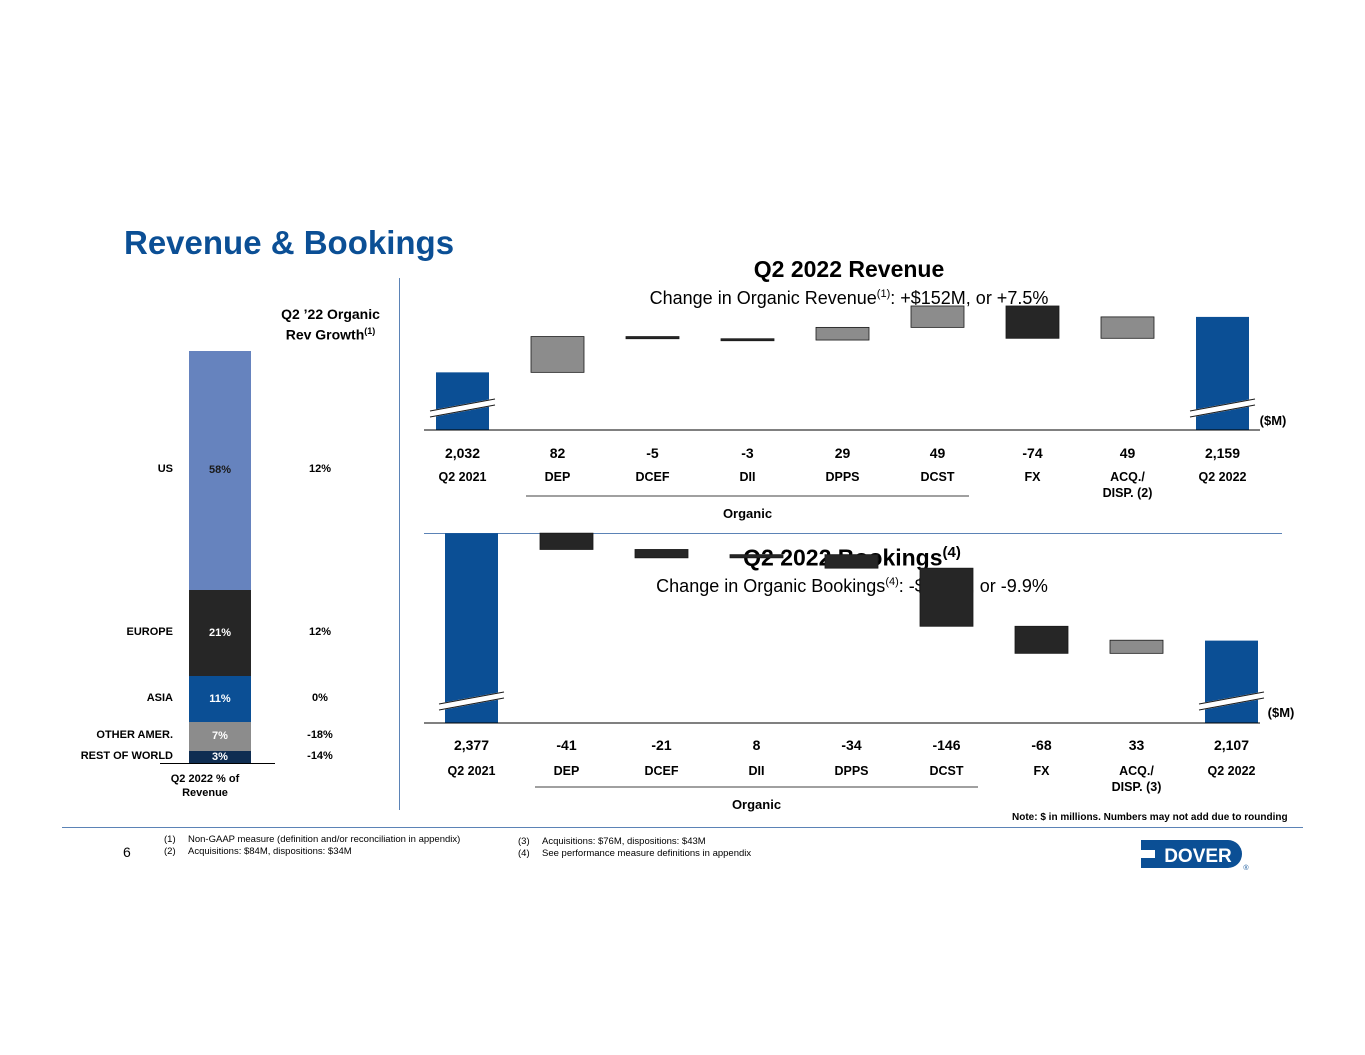 Image resolution: width=1365 pixels, height=1055 pixels. I want to click on bookings-category-label: ACQ./, so click(1136, 771).